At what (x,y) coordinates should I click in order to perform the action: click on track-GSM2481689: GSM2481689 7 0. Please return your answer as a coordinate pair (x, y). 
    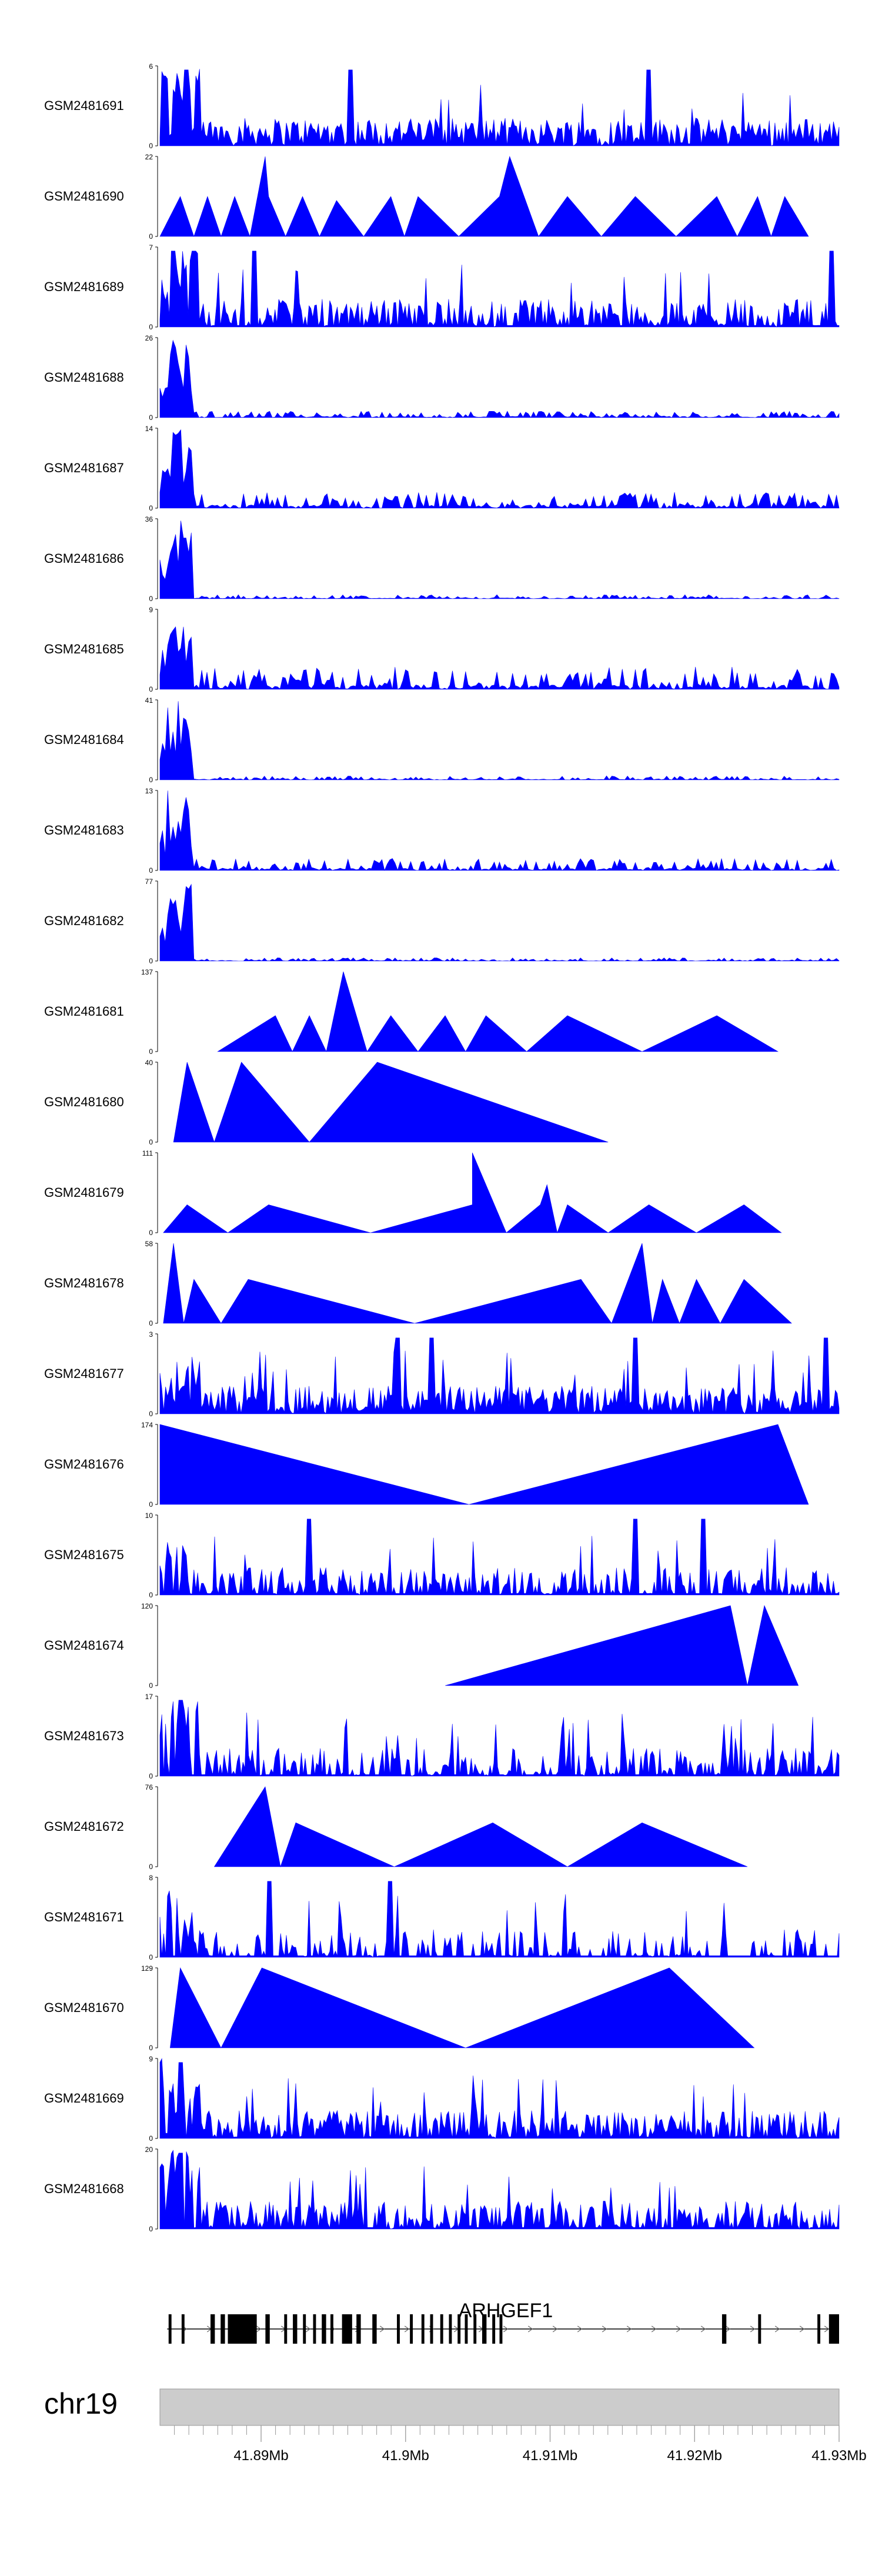
    Looking at the image, I should click on (442, 287).